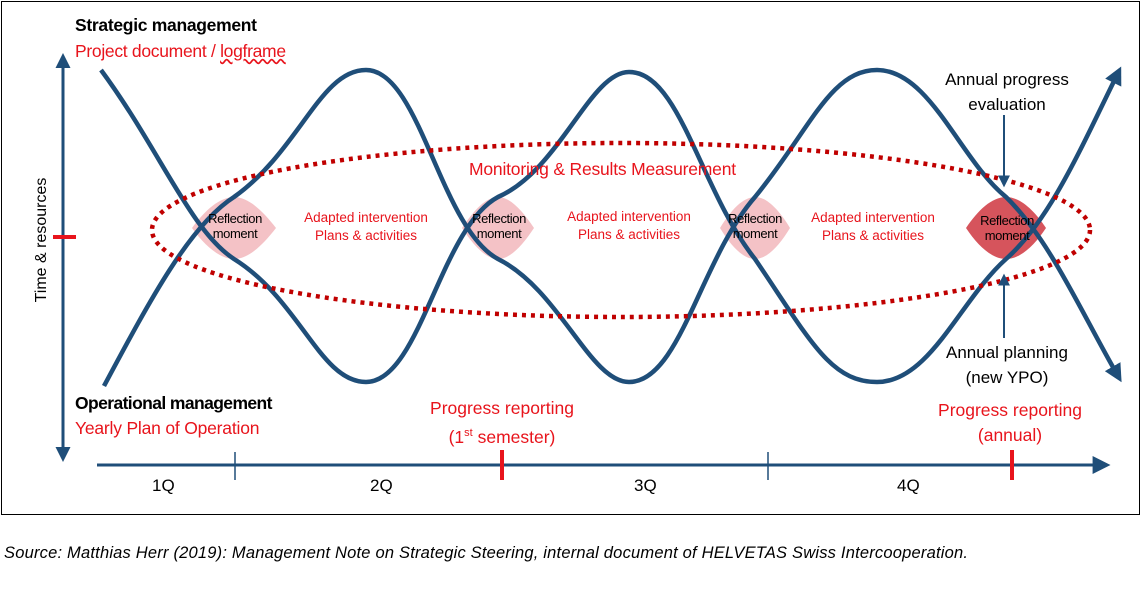 Image resolution: width=1143 pixels, height=599 pixels. What do you see at coordinates (173, 403) in the screenshot?
I see `operational-management-title: Operational management` at bounding box center [173, 403].